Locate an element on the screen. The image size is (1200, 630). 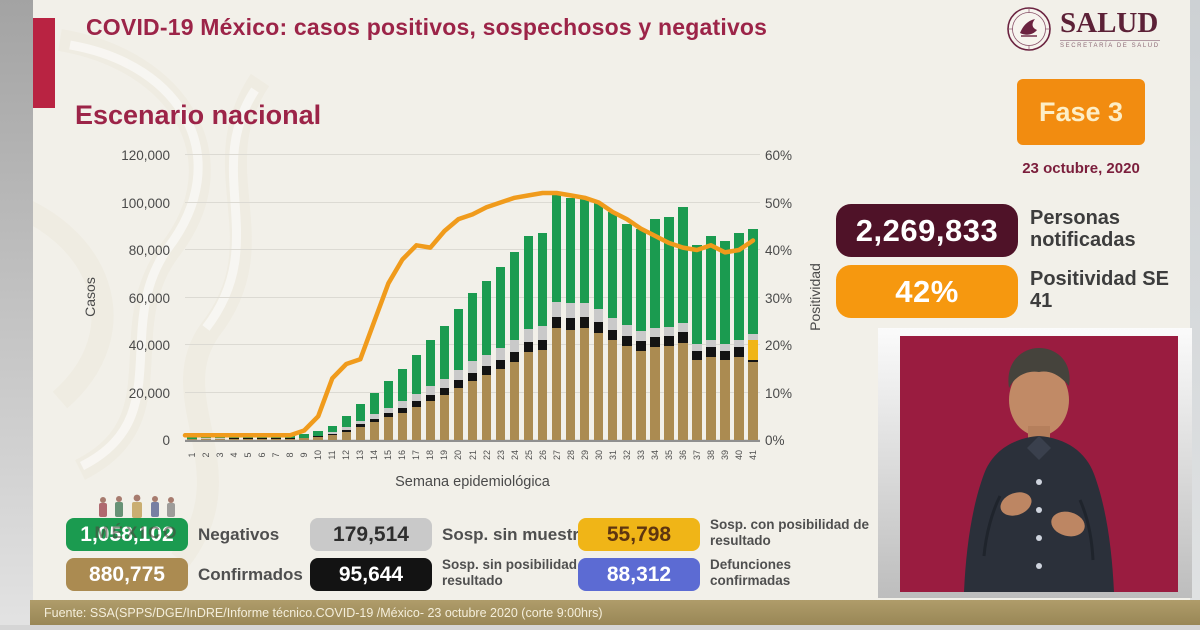
stat-label-positividad: Positividad SE 41 is located at coordinates (1099, 290).